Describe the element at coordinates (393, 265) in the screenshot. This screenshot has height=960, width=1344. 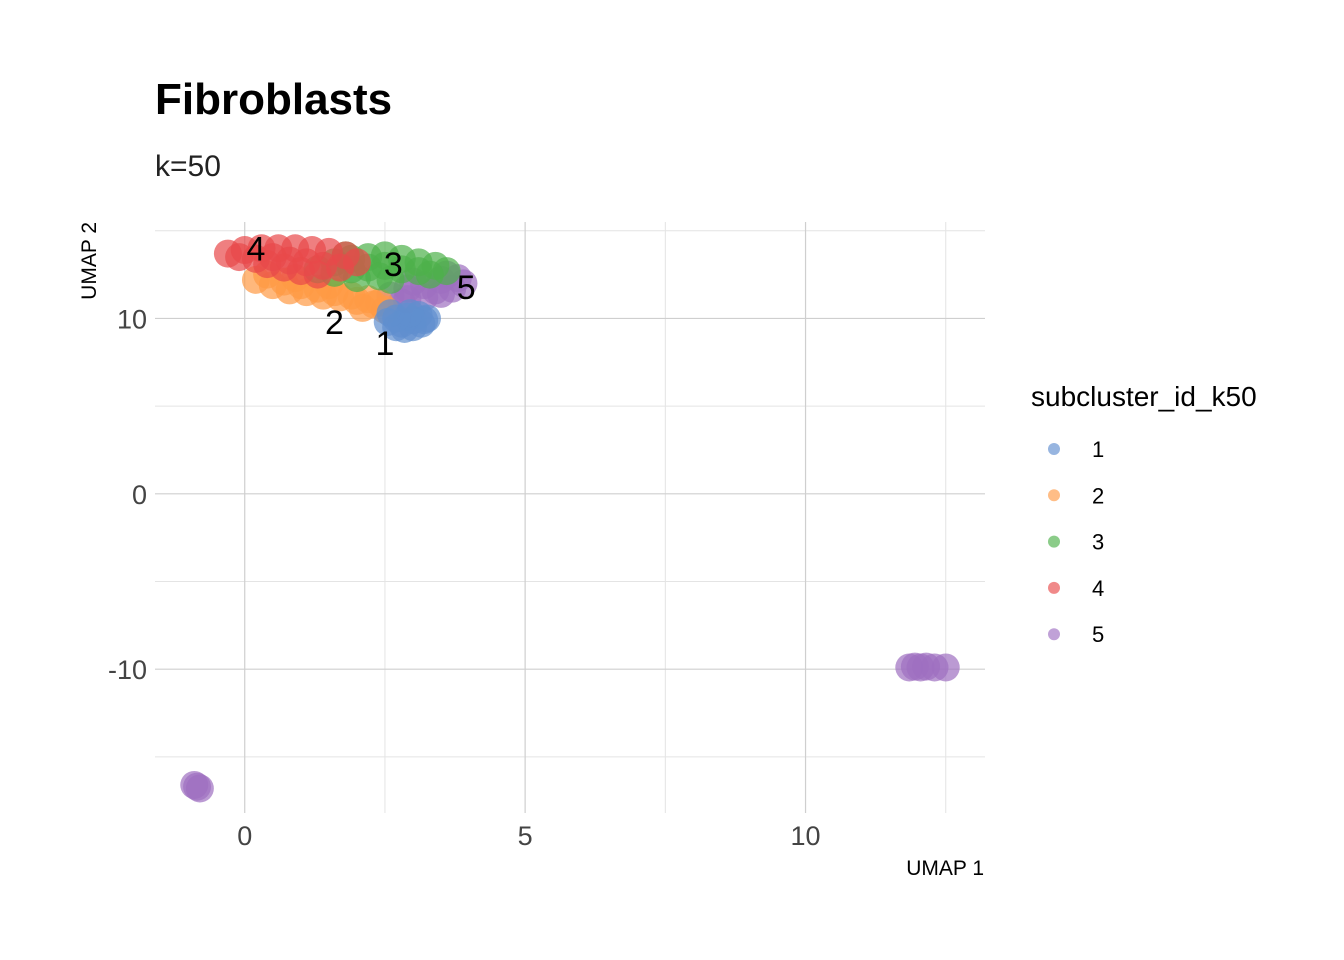
I see `cluster-label-3: 3` at that location.